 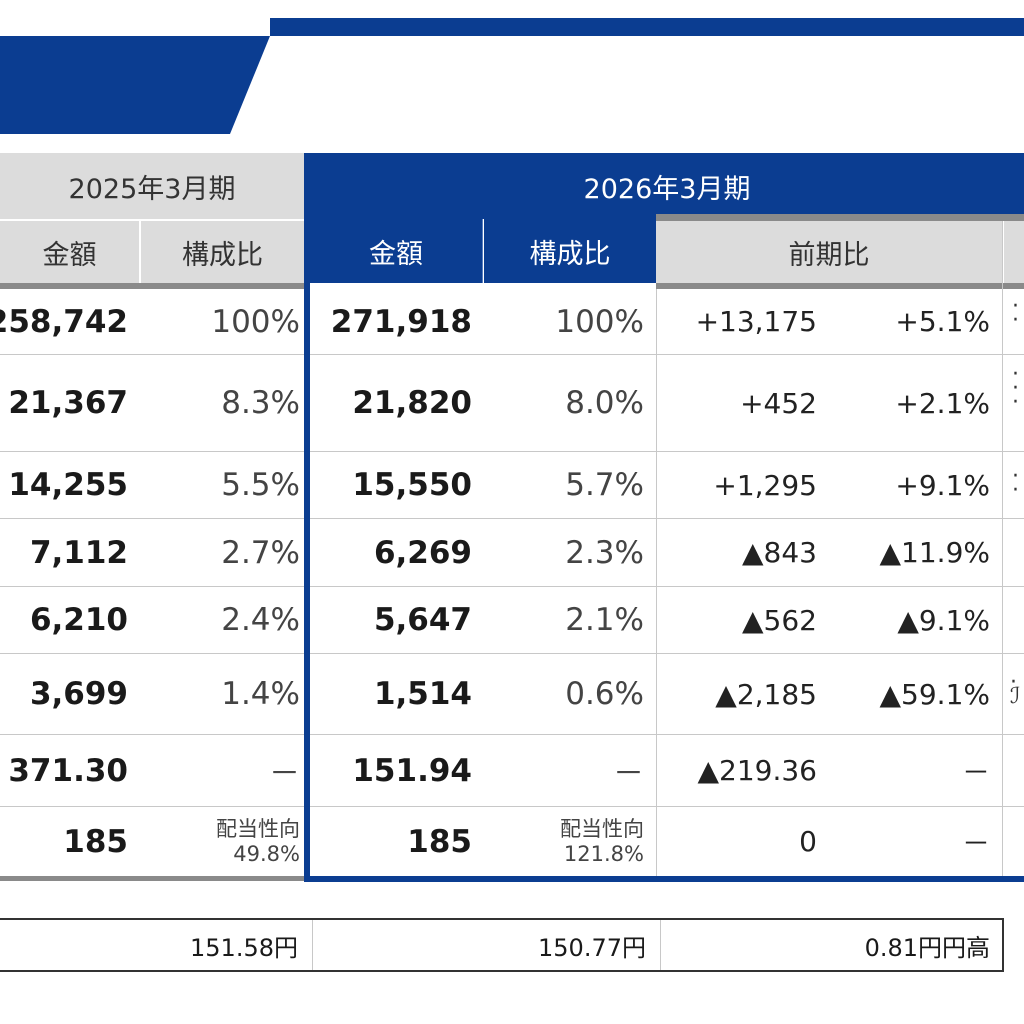 What do you see at coordinates (943, 620) in the screenshot?
I see `yoy-pct: ▲9.1%` at bounding box center [943, 620].